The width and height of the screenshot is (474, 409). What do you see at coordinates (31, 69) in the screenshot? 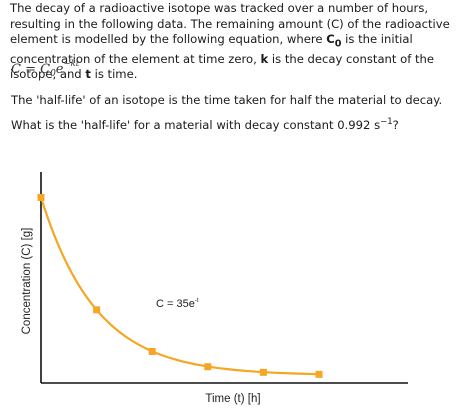
I see `formula-lhs: C = C` at bounding box center [31, 69].